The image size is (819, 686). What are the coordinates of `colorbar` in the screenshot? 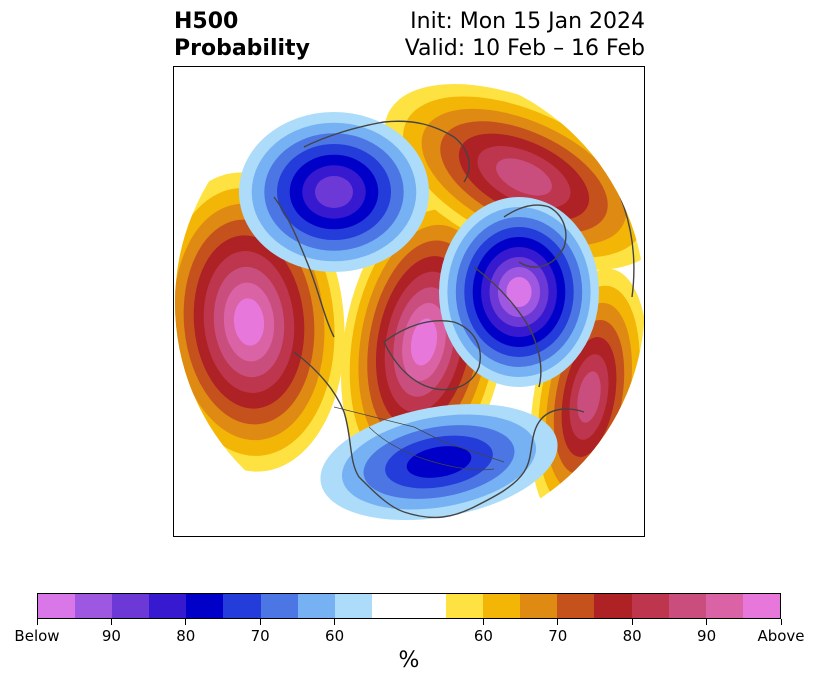 It's located at (409, 606).